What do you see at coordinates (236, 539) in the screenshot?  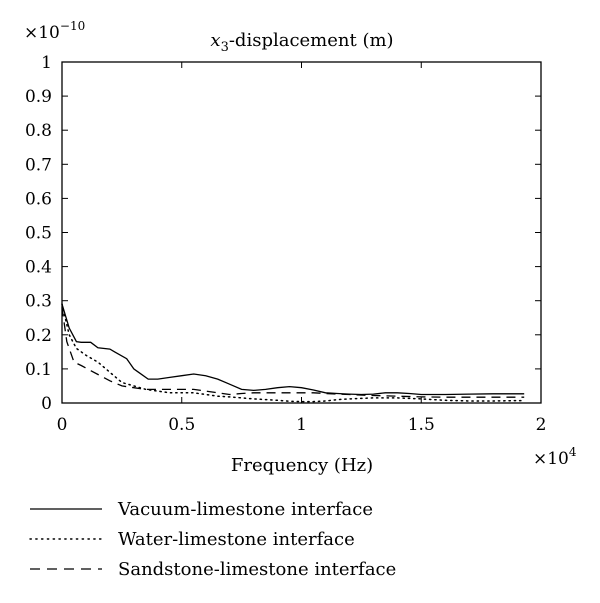 I see `legend-label-water: Water-limestone interface` at bounding box center [236, 539].